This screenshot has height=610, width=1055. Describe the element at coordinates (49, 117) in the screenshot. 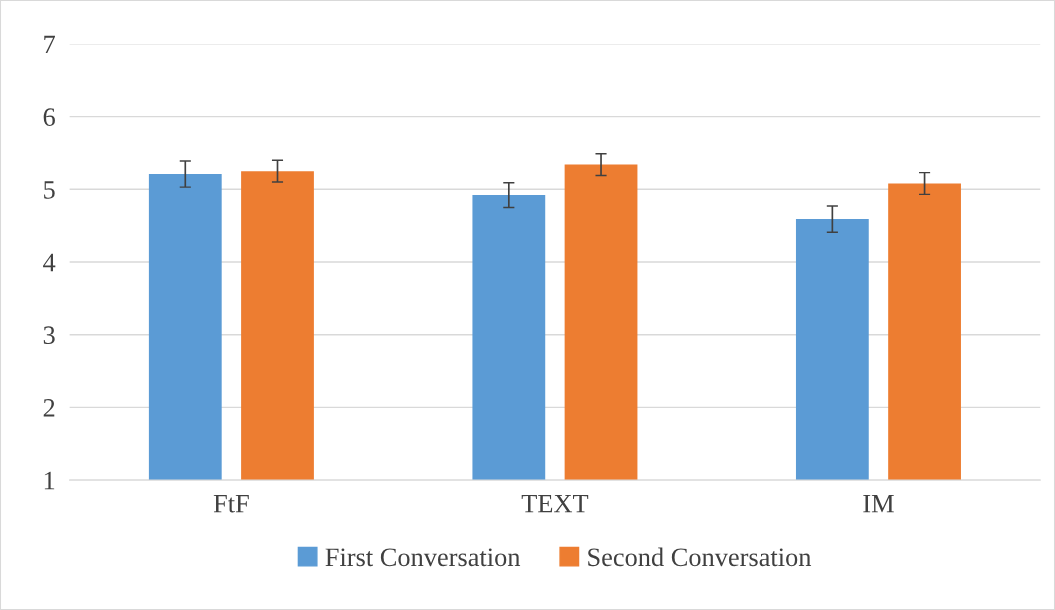

I see `y-tick-label: 6` at that location.